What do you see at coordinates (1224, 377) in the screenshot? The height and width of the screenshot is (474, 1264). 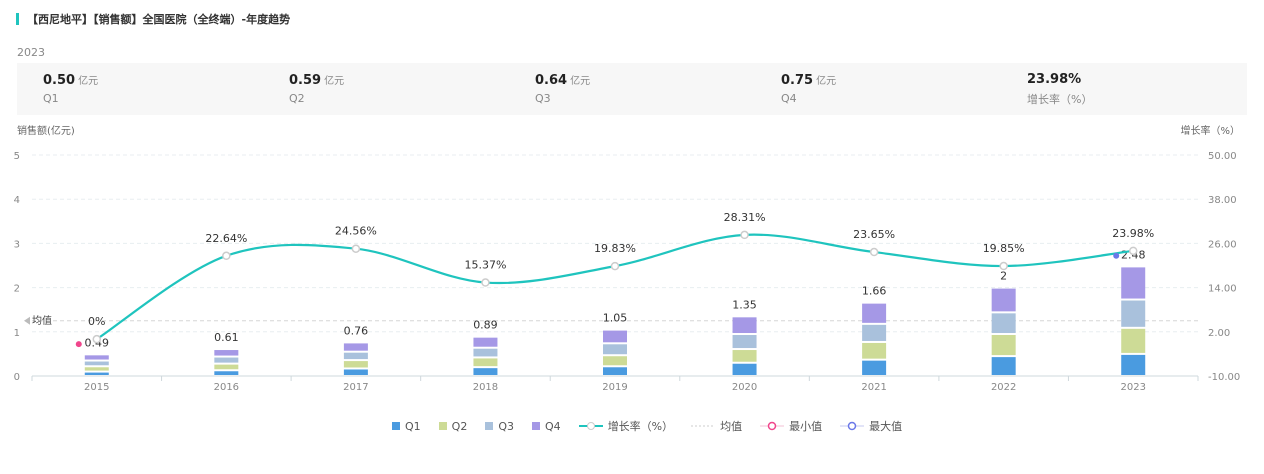 I see `y2-tick-label: -10.00` at bounding box center [1224, 377].